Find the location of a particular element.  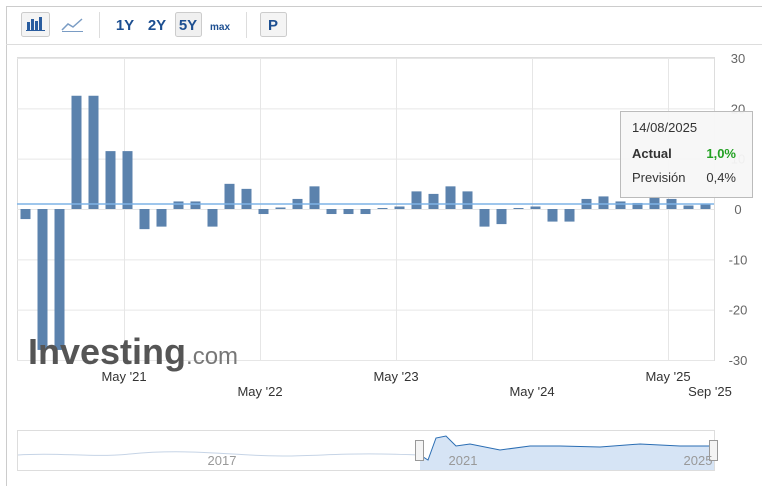

range-button: P is located at coordinates (273, 25).